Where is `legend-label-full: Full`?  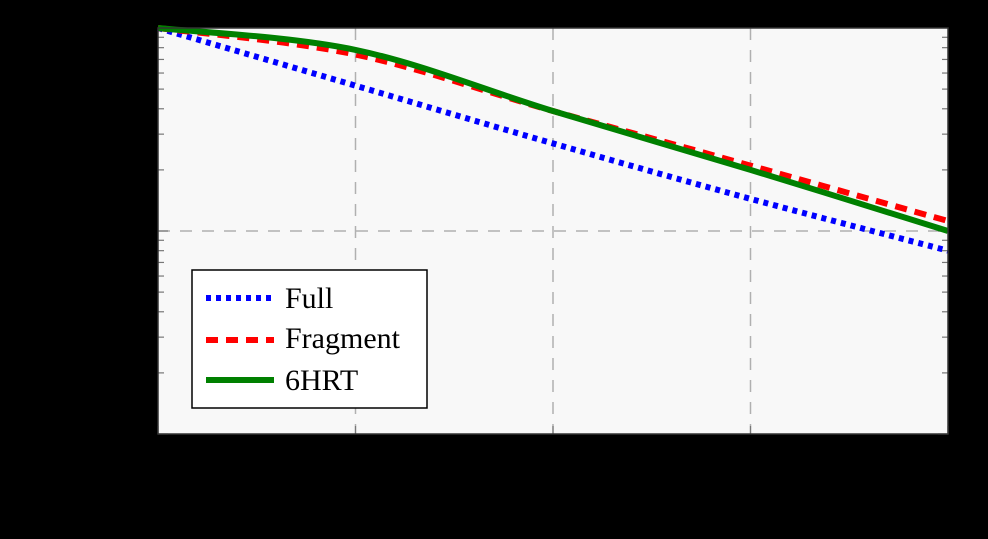
legend-label-full: Full is located at coordinates (309, 298).